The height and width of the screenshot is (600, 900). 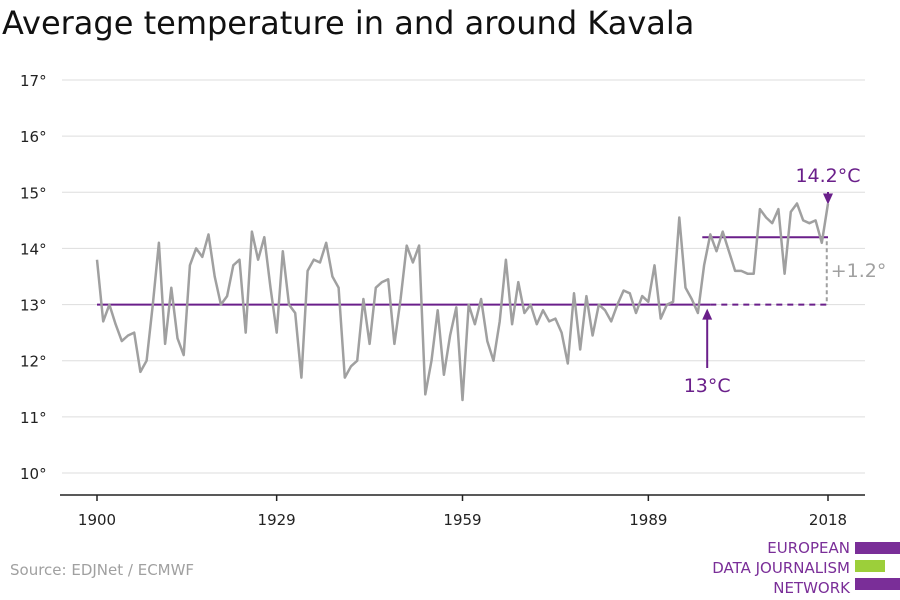 What do you see at coordinates (859, 271) in the screenshot?
I see `difference-label: +1.2°` at bounding box center [859, 271].